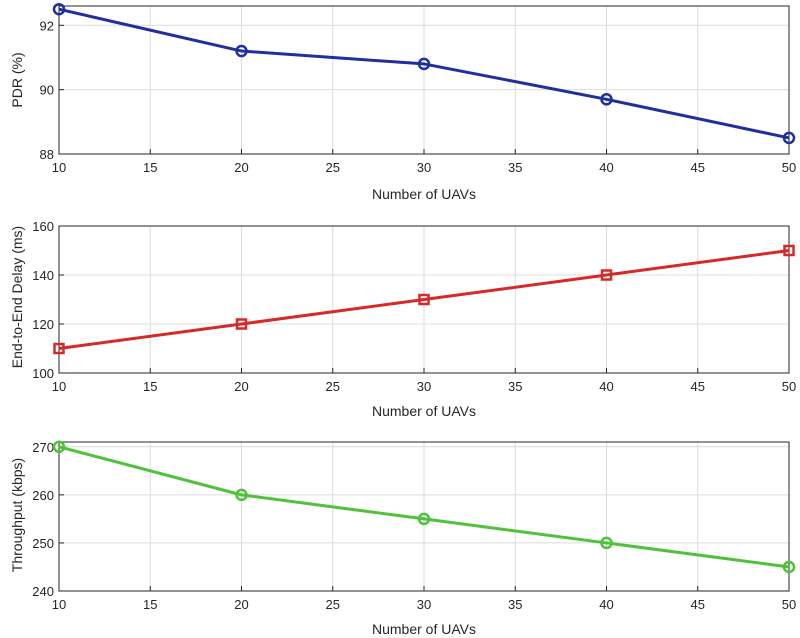  I want to click on delay-series-line, so click(424, 299).